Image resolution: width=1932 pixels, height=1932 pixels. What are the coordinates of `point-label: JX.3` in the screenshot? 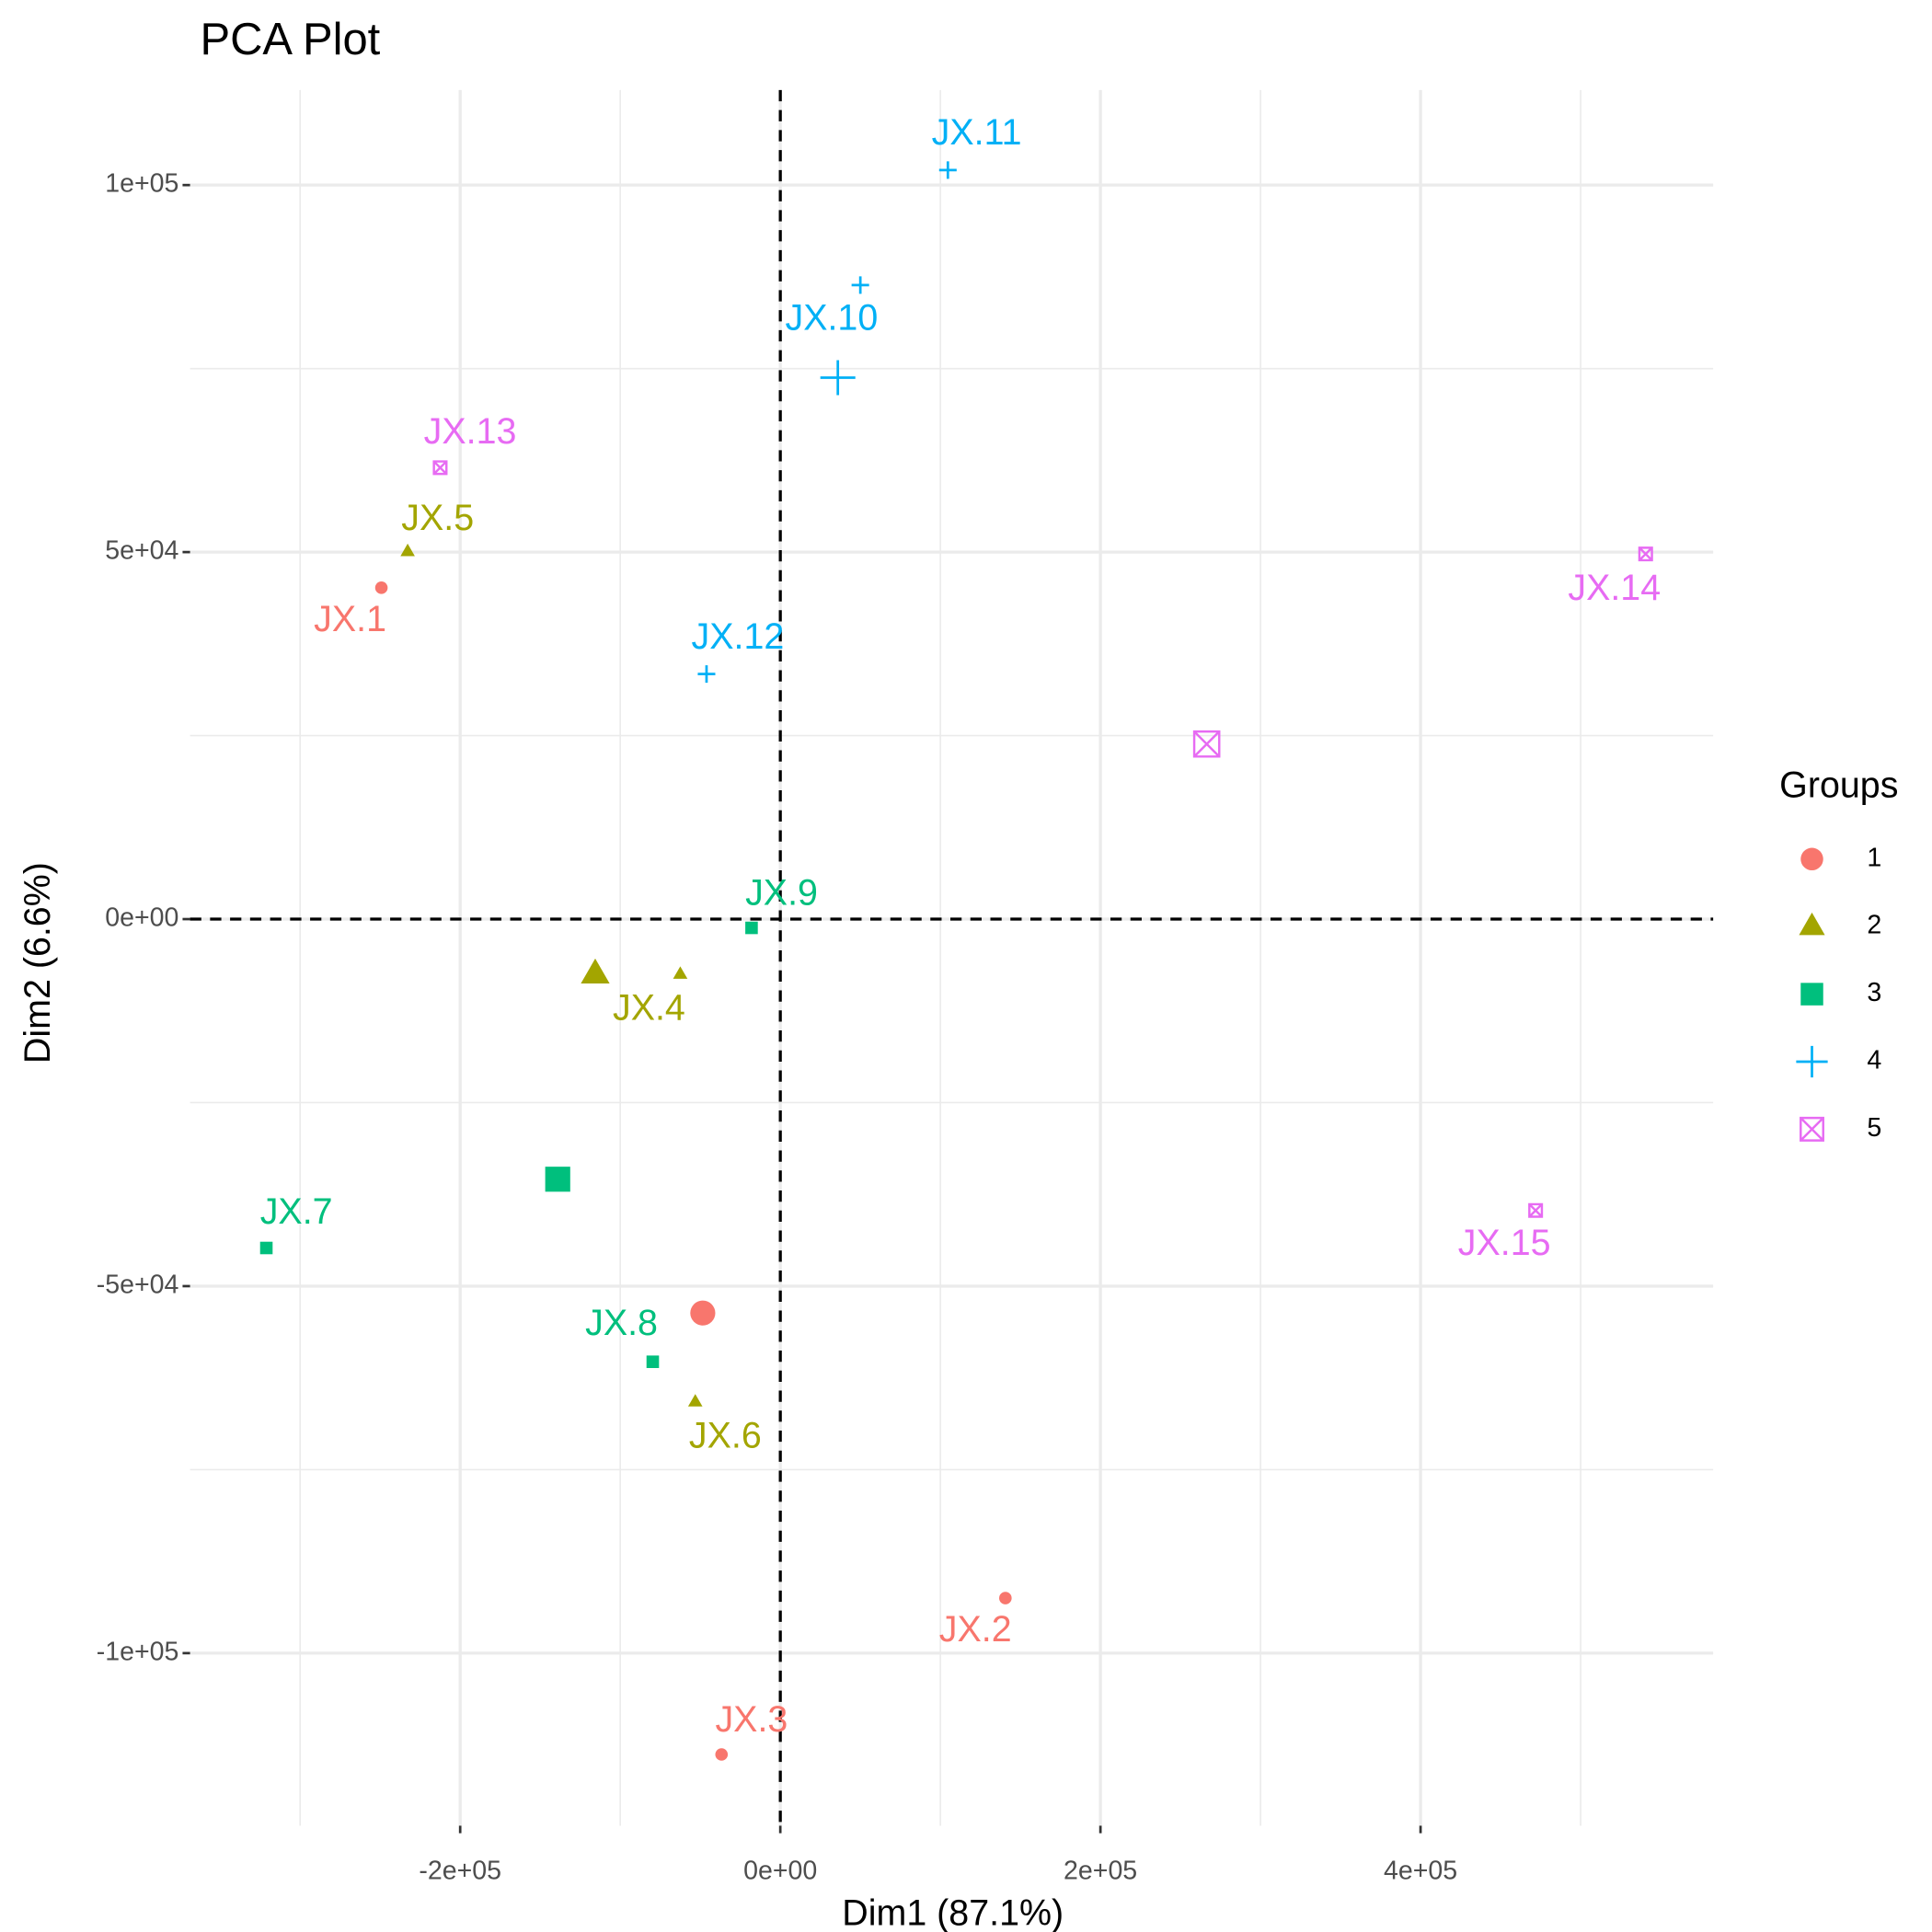 It's located at (751, 1719).